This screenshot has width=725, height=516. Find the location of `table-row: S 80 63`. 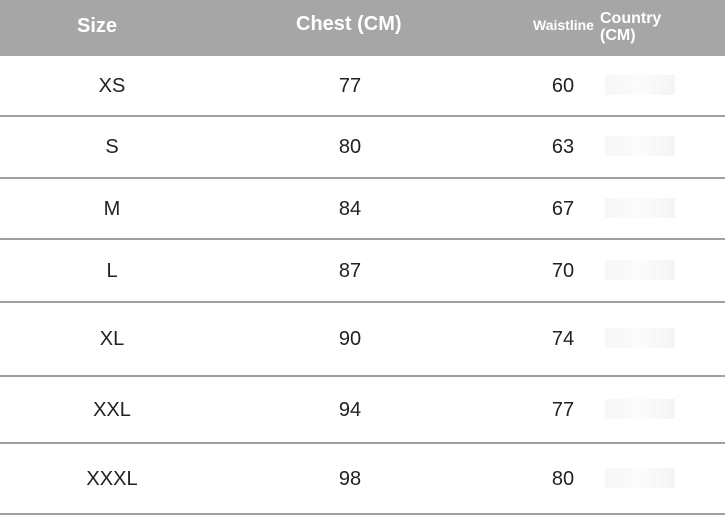

table-row: S 80 63 is located at coordinates (362, 148).